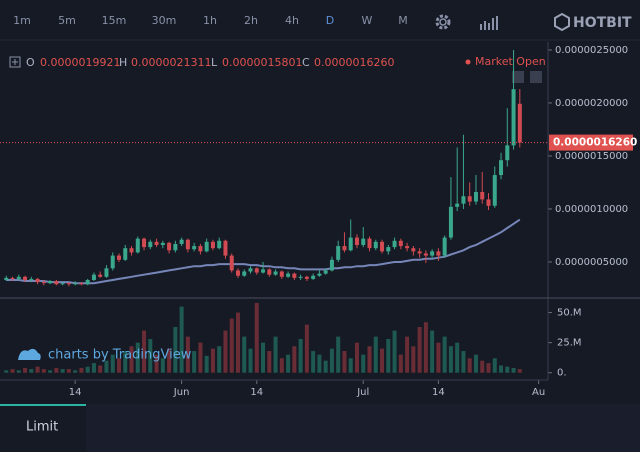  Describe the element at coordinates (330, 20) in the screenshot. I see `interval-button: D` at that location.